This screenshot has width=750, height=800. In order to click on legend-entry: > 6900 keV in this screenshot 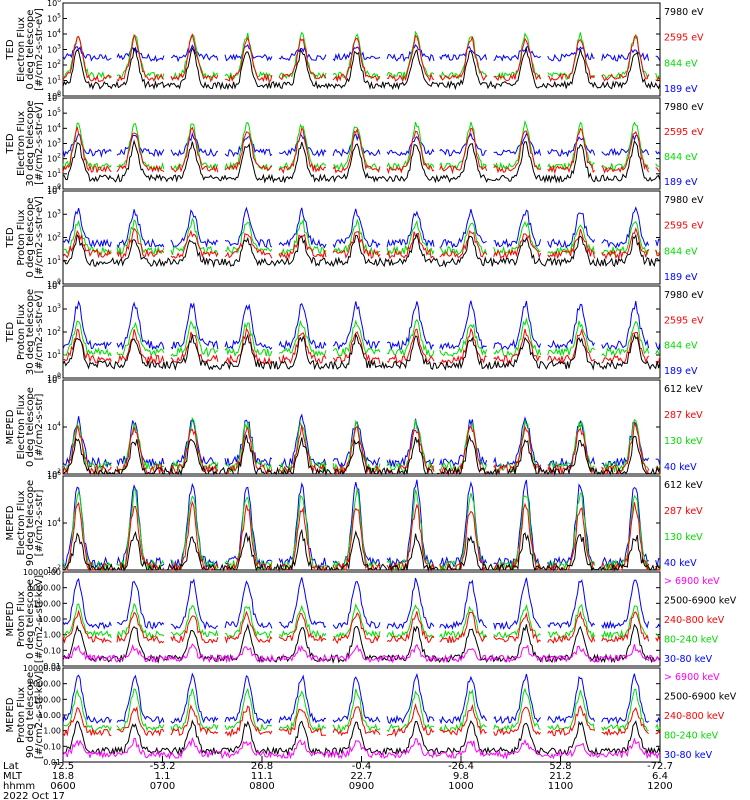, I will do `click(692, 677)`.